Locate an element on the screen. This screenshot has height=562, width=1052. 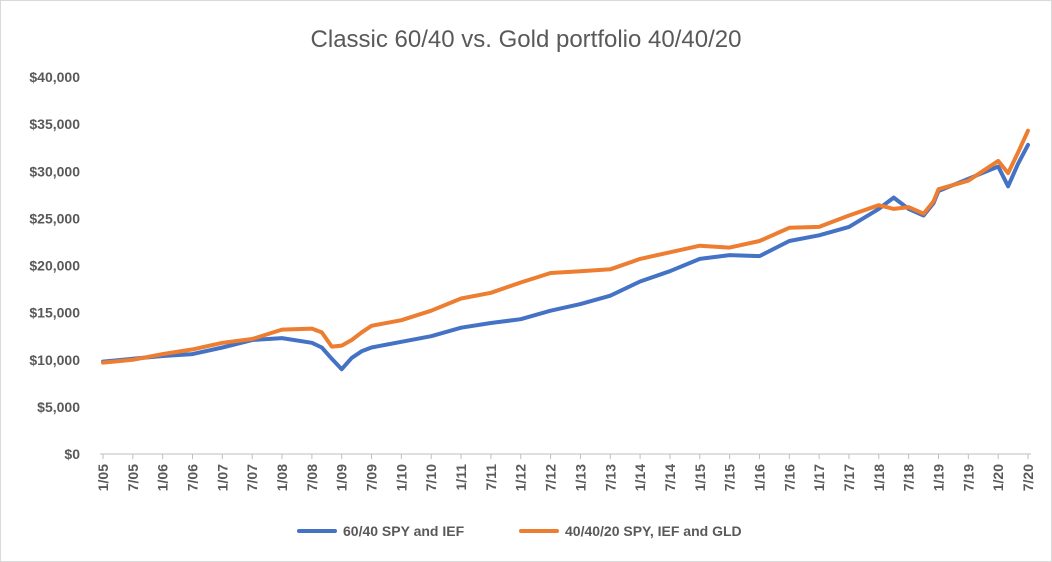
y-tick-label: $15,000 is located at coordinates (54, 313).